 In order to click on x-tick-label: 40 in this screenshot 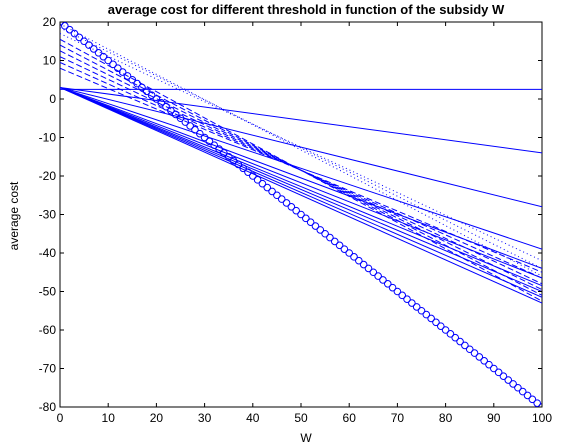, I will do `click(253, 418)`.